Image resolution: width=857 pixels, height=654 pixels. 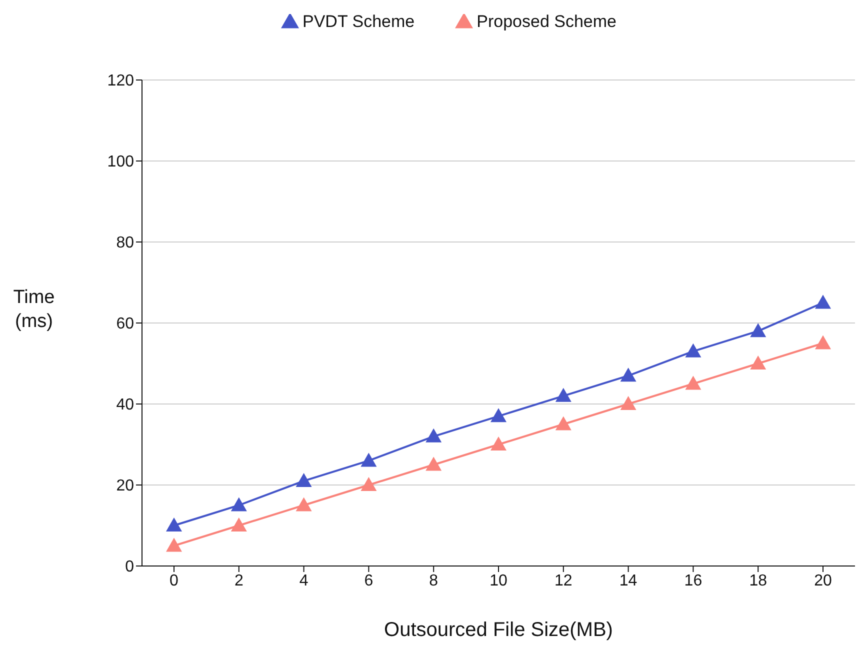 I want to click on x-tick-label: 18, so click(x=758, y=581).